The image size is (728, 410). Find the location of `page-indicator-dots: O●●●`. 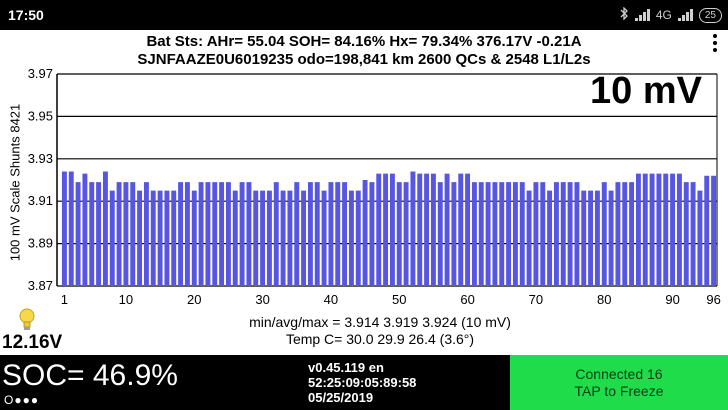

page-indicator-dots: O●●● is located at coordinates (22, 400).